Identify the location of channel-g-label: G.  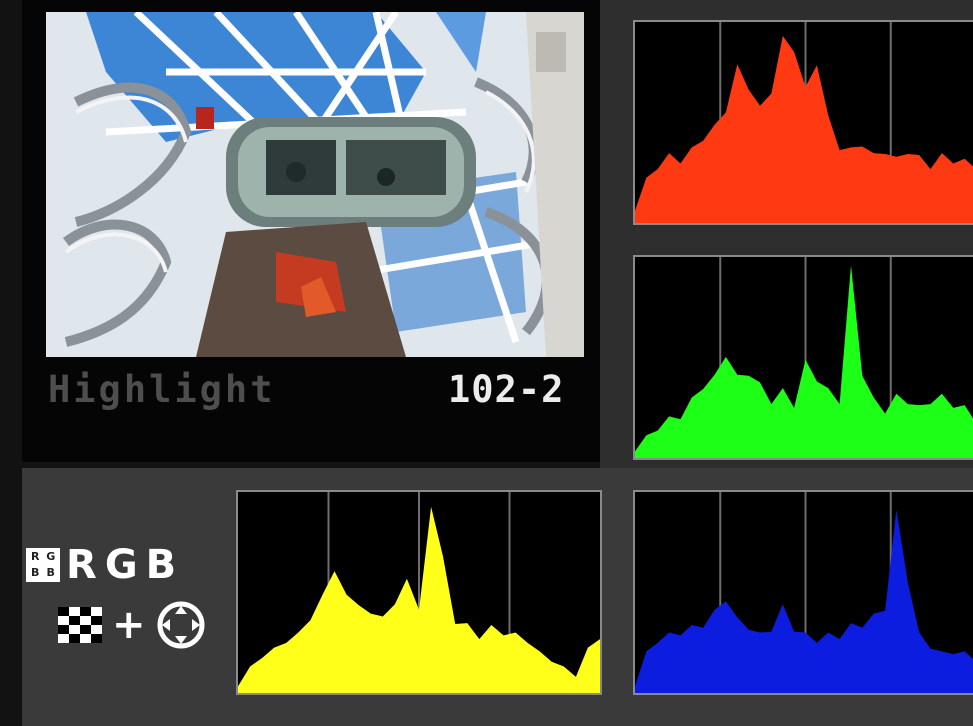
(121, 565).